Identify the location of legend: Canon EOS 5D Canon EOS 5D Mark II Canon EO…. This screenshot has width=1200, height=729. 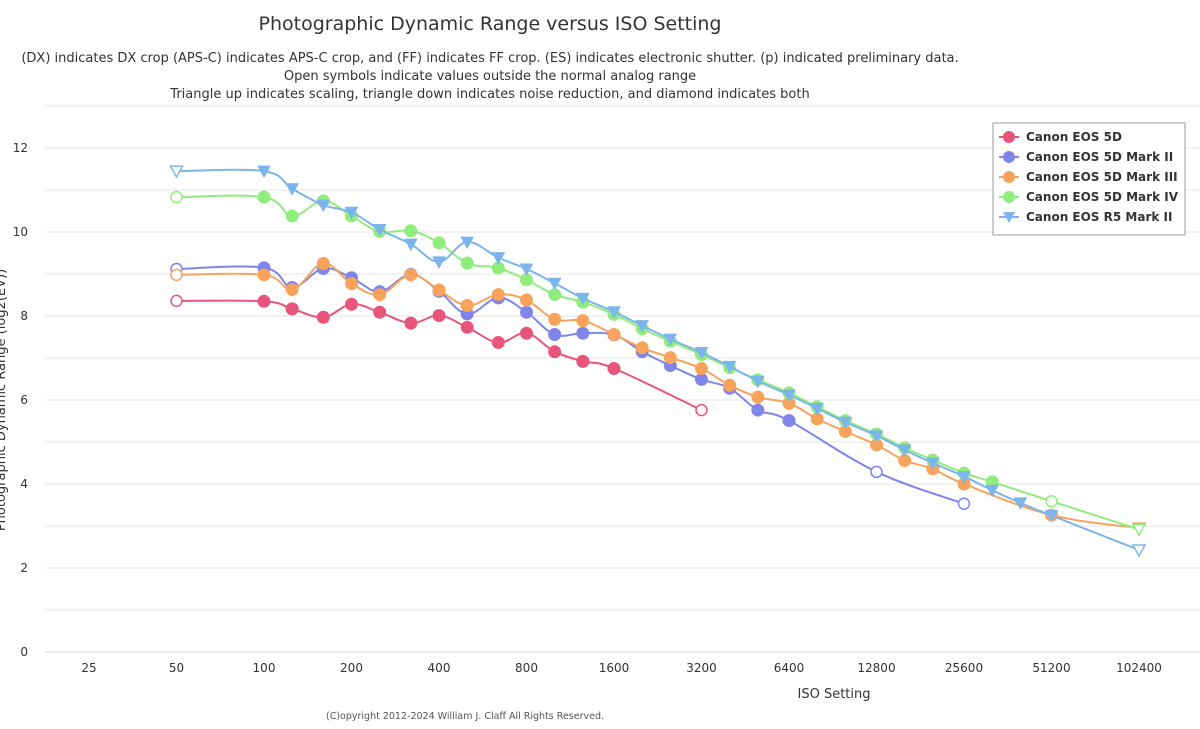
(1089, 179).